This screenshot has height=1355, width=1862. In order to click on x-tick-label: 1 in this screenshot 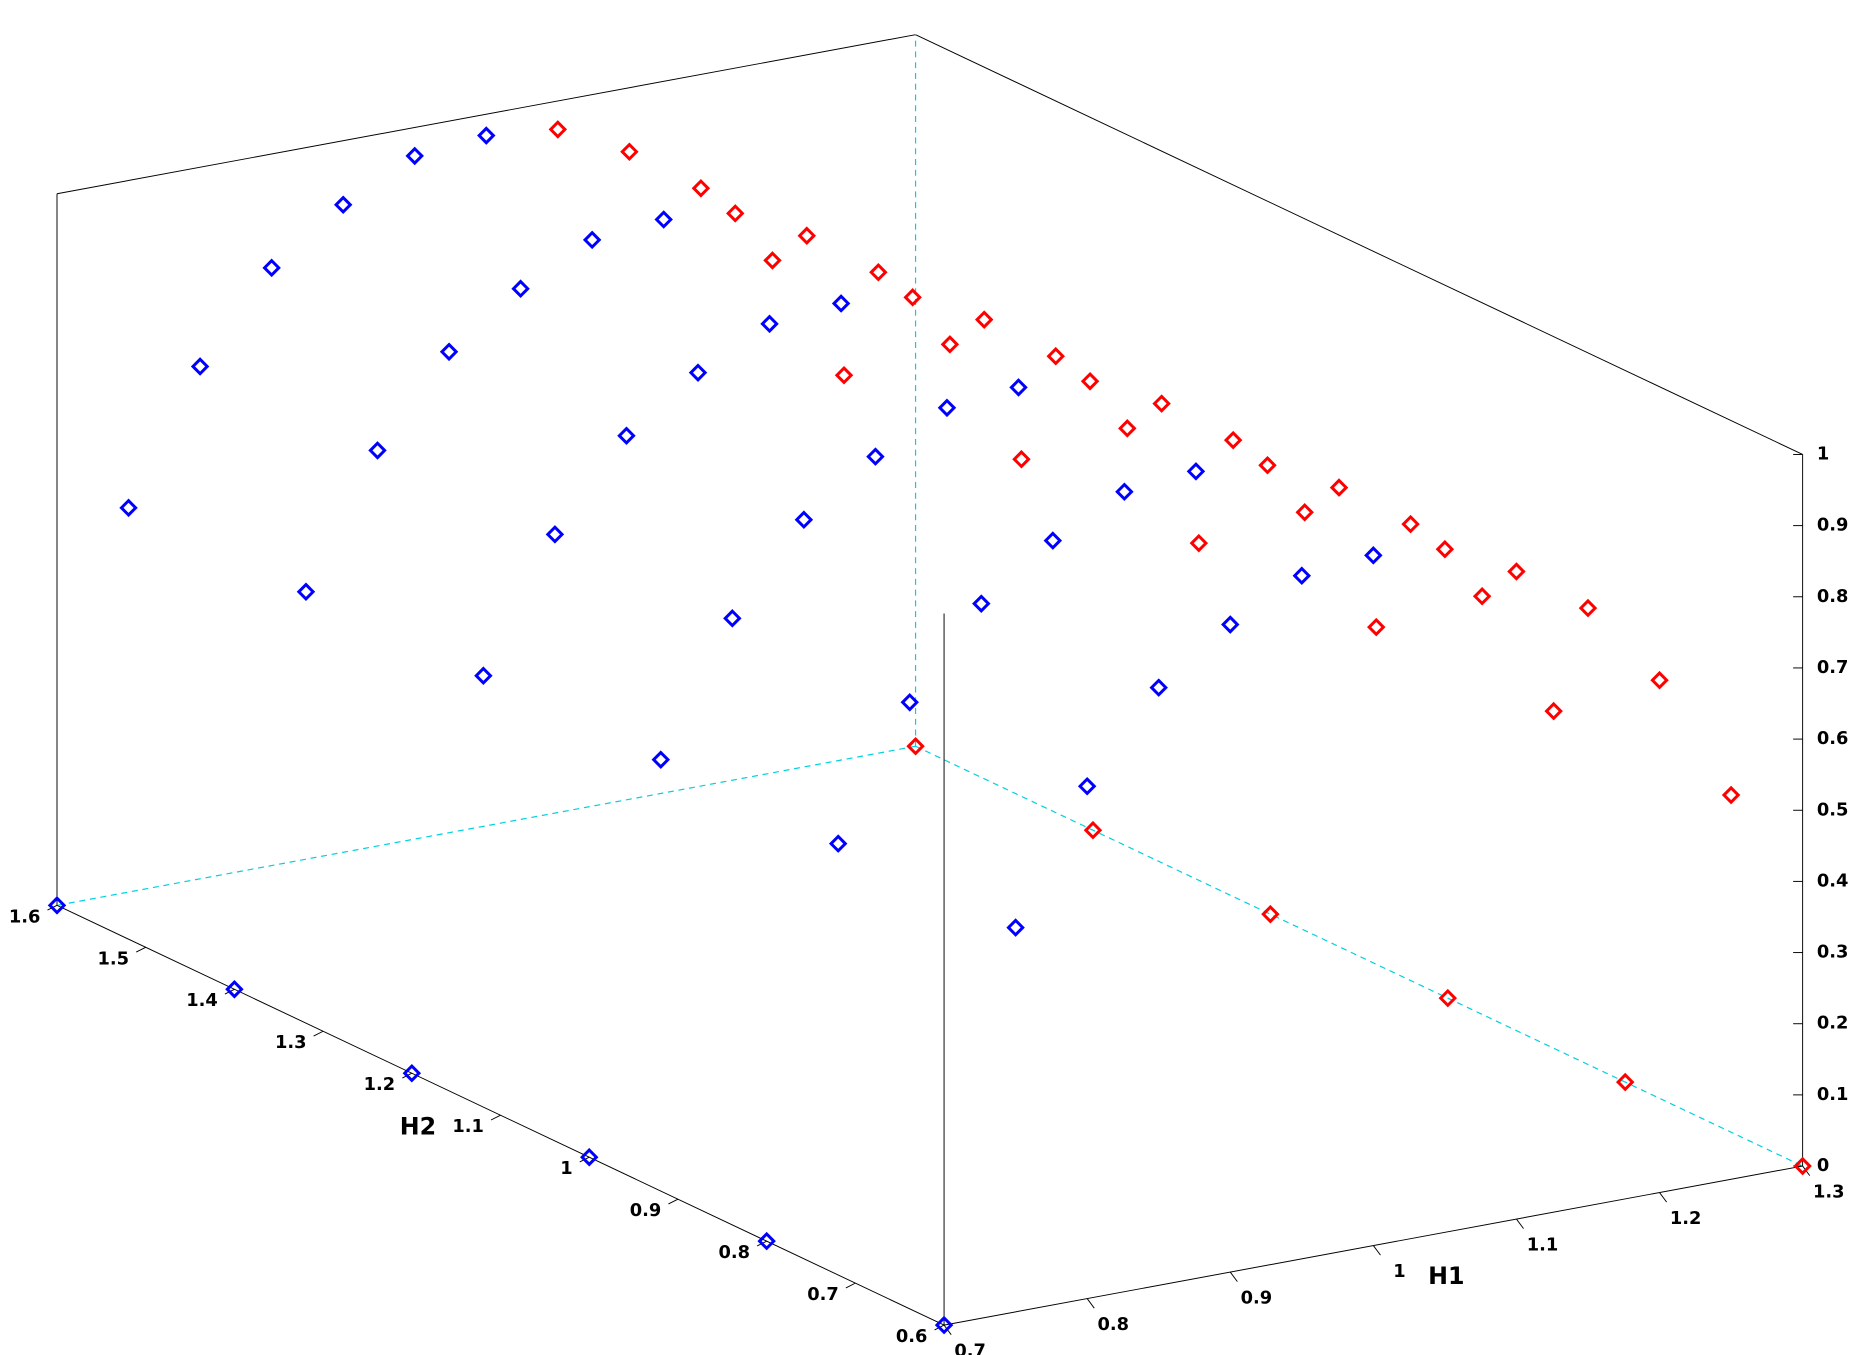, I will do `click(1399, 1271)`.